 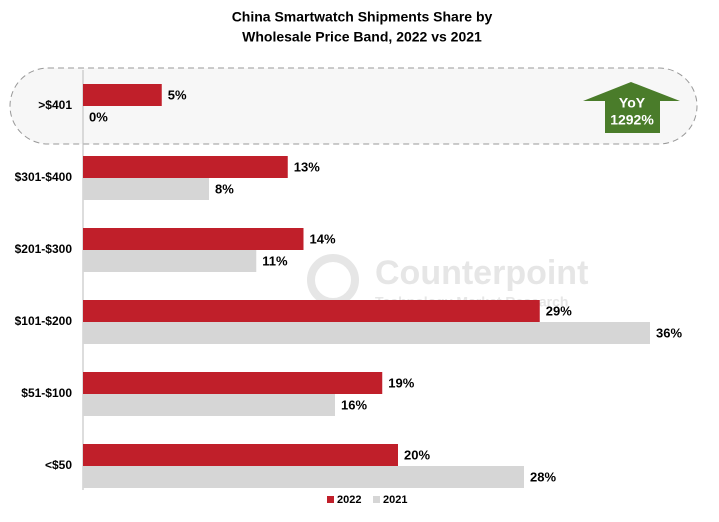 What do you see at coordinates (395, 500) in the screenshot?
I see `legend-label: 2021` at bounding box center [395, 500].